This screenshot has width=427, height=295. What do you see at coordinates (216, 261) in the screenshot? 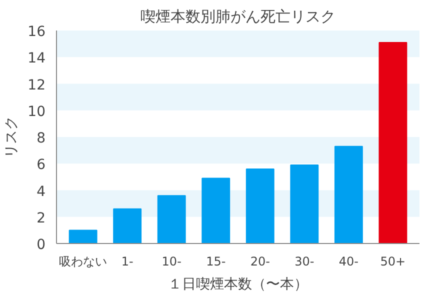
I see `x-tick-label: 15-` at bounding box center [216, 261].